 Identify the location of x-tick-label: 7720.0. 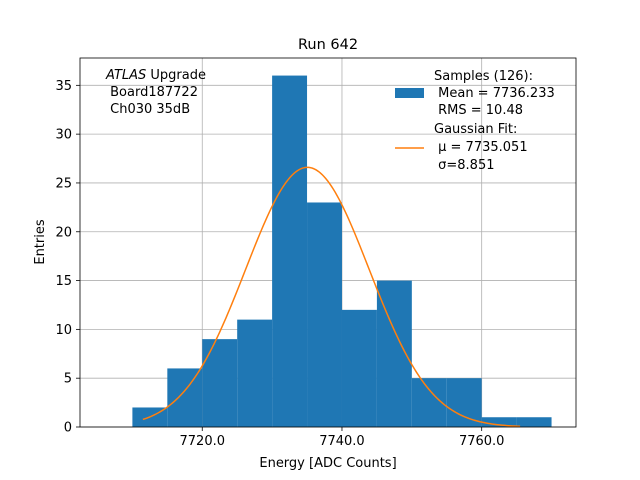
(203, 441).